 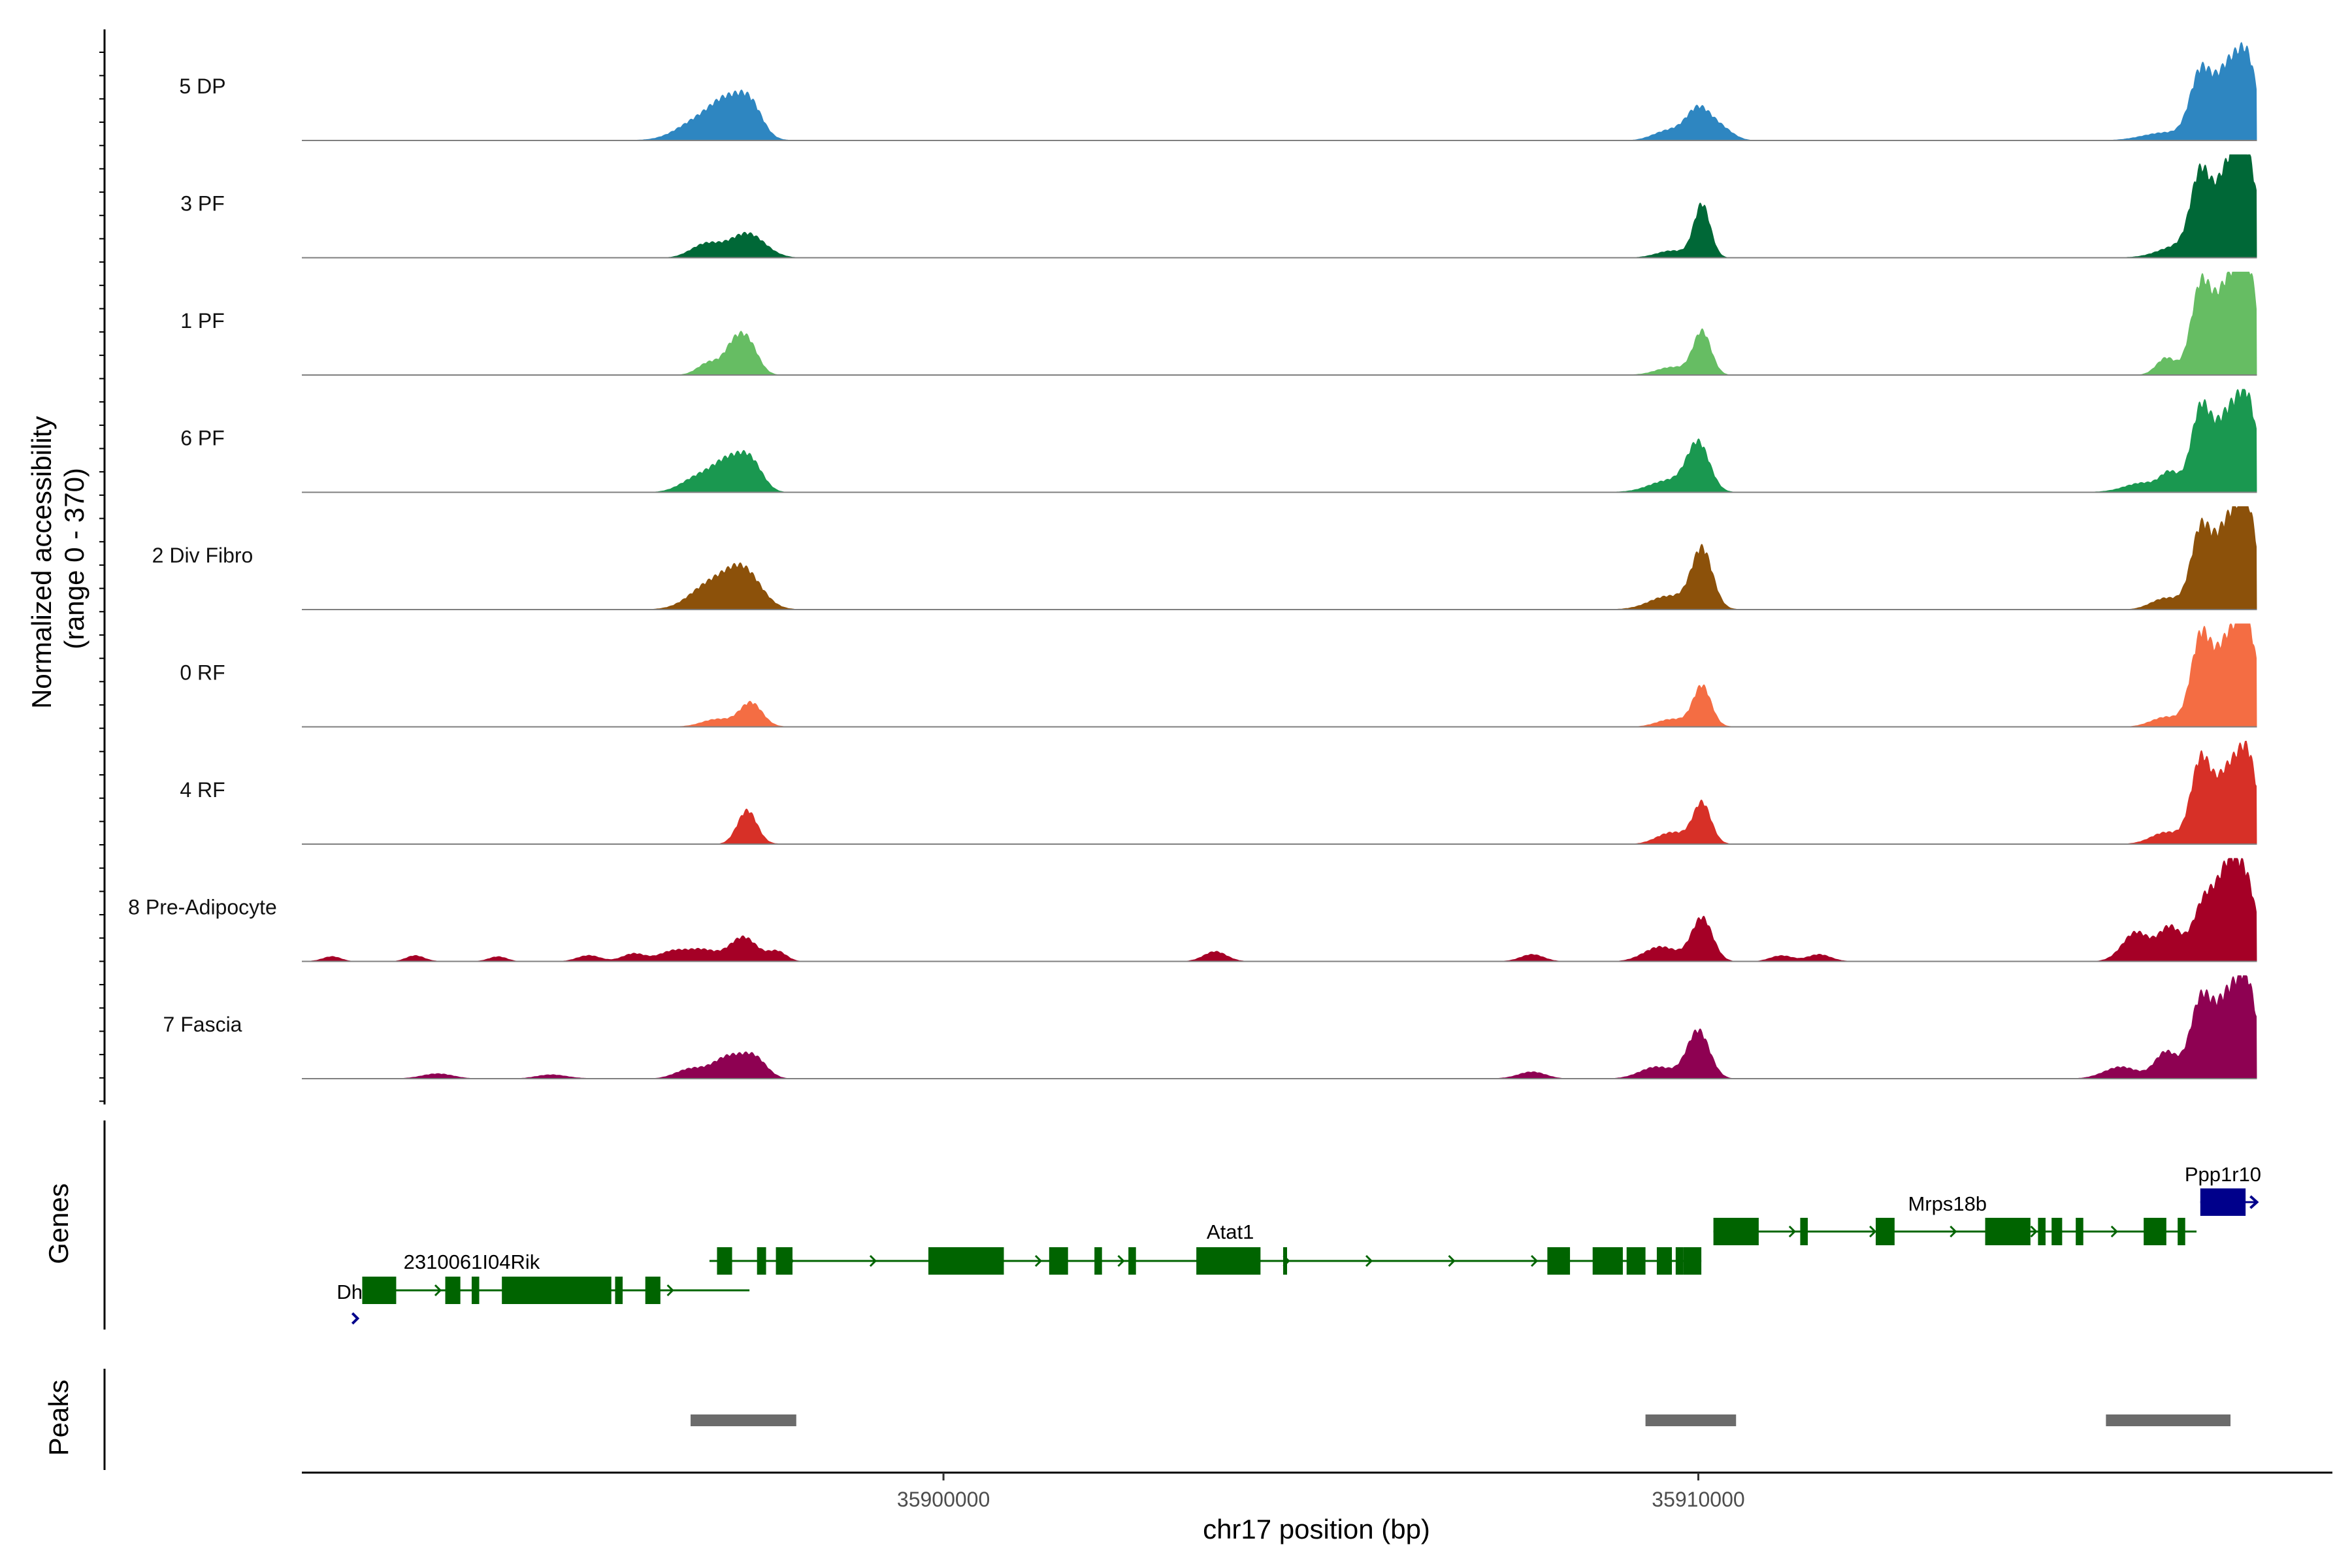 I want to click on coverage-track: 5 DP, so click(x=1218, y=91).